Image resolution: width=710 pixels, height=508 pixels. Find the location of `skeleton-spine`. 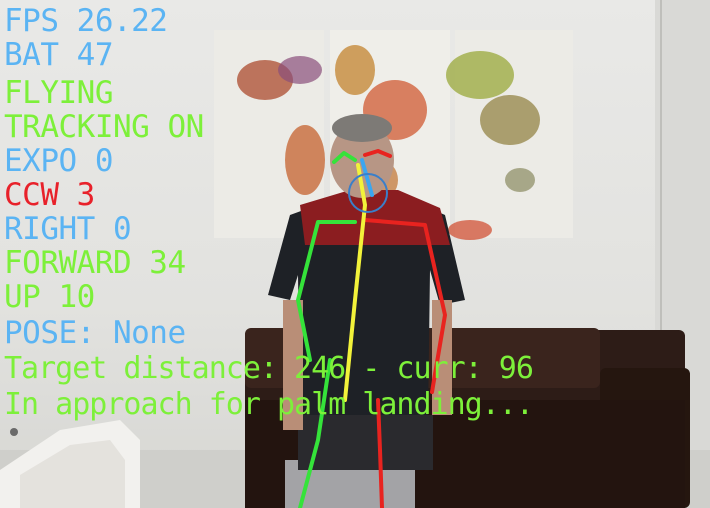

skeleton-spine is located at coordinates (355, 282).